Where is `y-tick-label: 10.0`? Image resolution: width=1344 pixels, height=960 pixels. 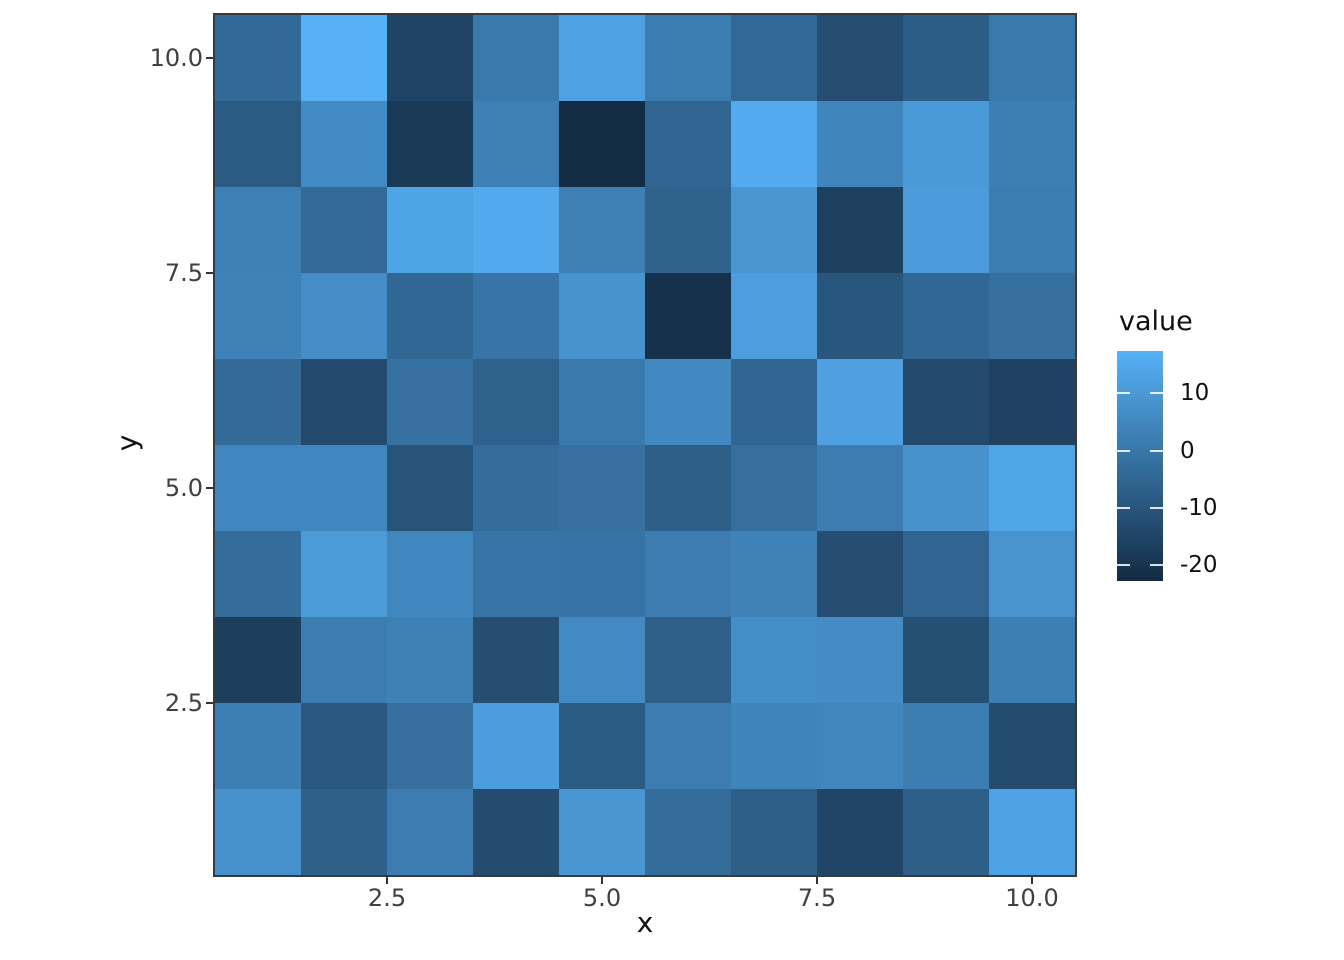
y-tick-label: 10.0 is located at coordinates (176, 58).